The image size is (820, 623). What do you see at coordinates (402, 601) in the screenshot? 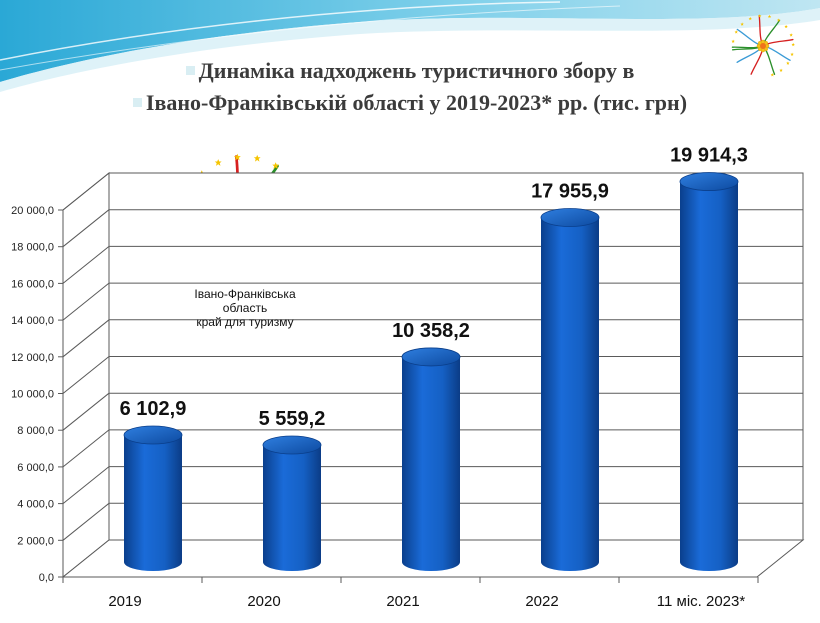
I see `x-tick-label: 2021` at bounding box center [402, 601].